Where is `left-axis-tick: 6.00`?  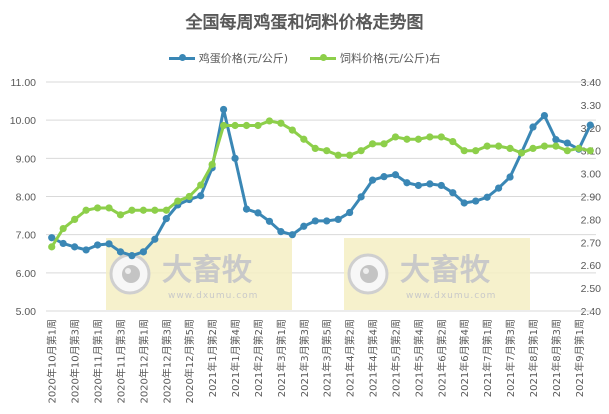 left-axis-tick: 6.00 is located at coordinates (26, 274).